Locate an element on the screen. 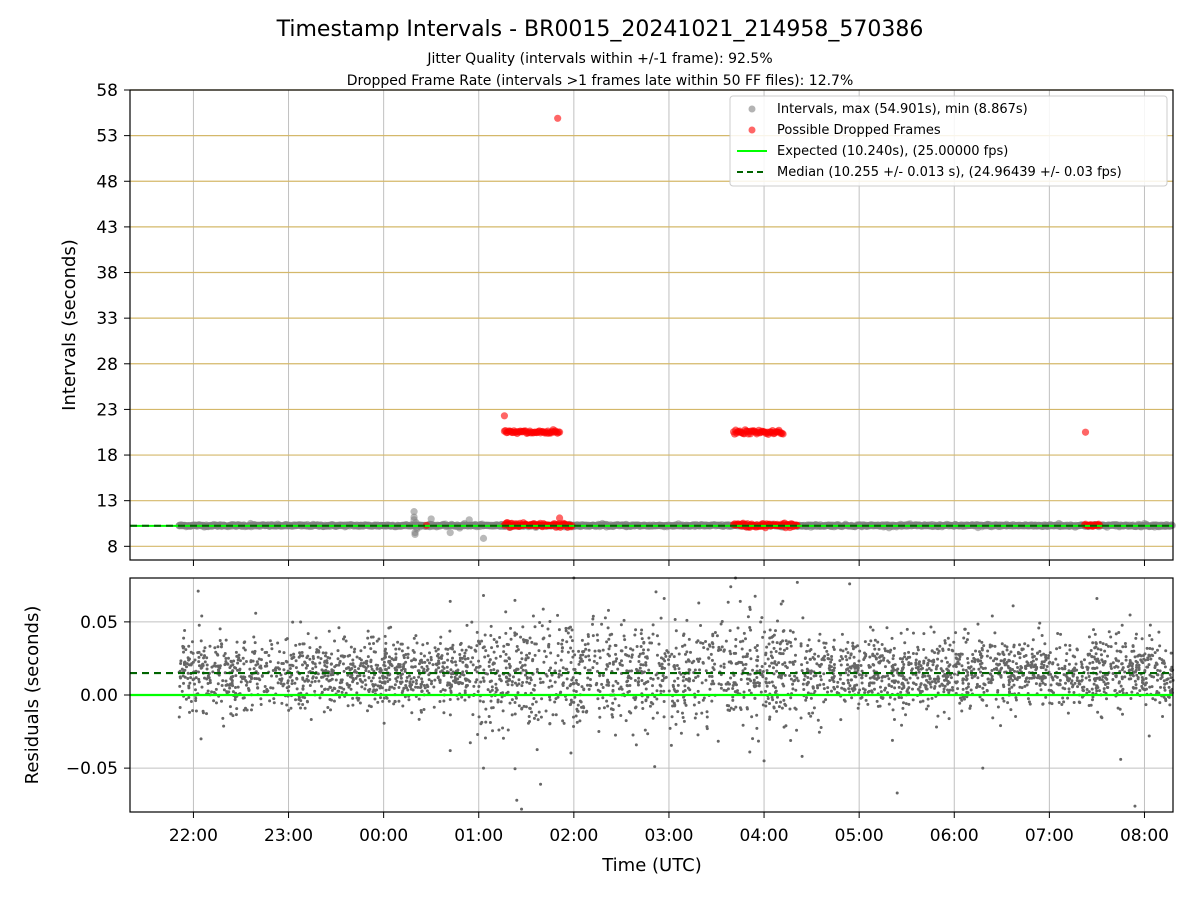  dropped-frame-point is located at coordinates (559, 432).